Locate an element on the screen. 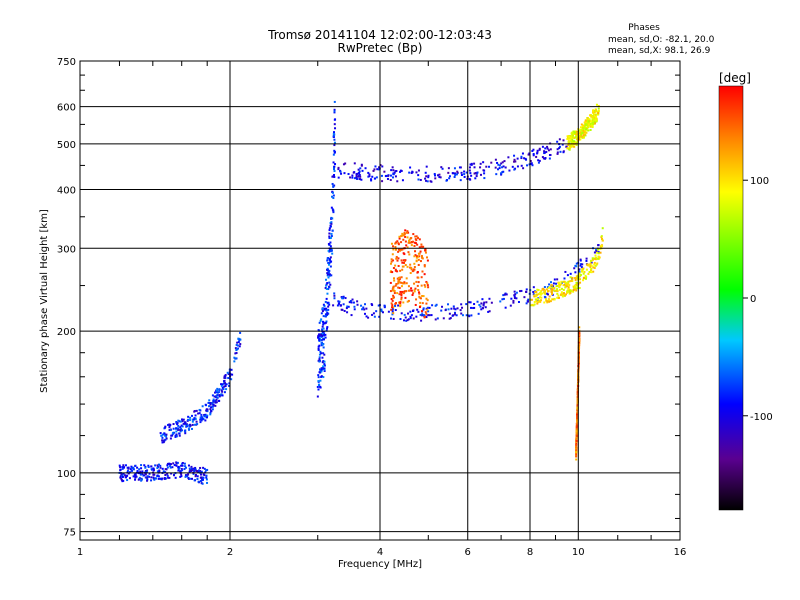 The width and height of the screenshot is (800, 600). chart-title: Tromsø 20141104 12:02:00-12:03:43 is located at coordinates (379, 35).